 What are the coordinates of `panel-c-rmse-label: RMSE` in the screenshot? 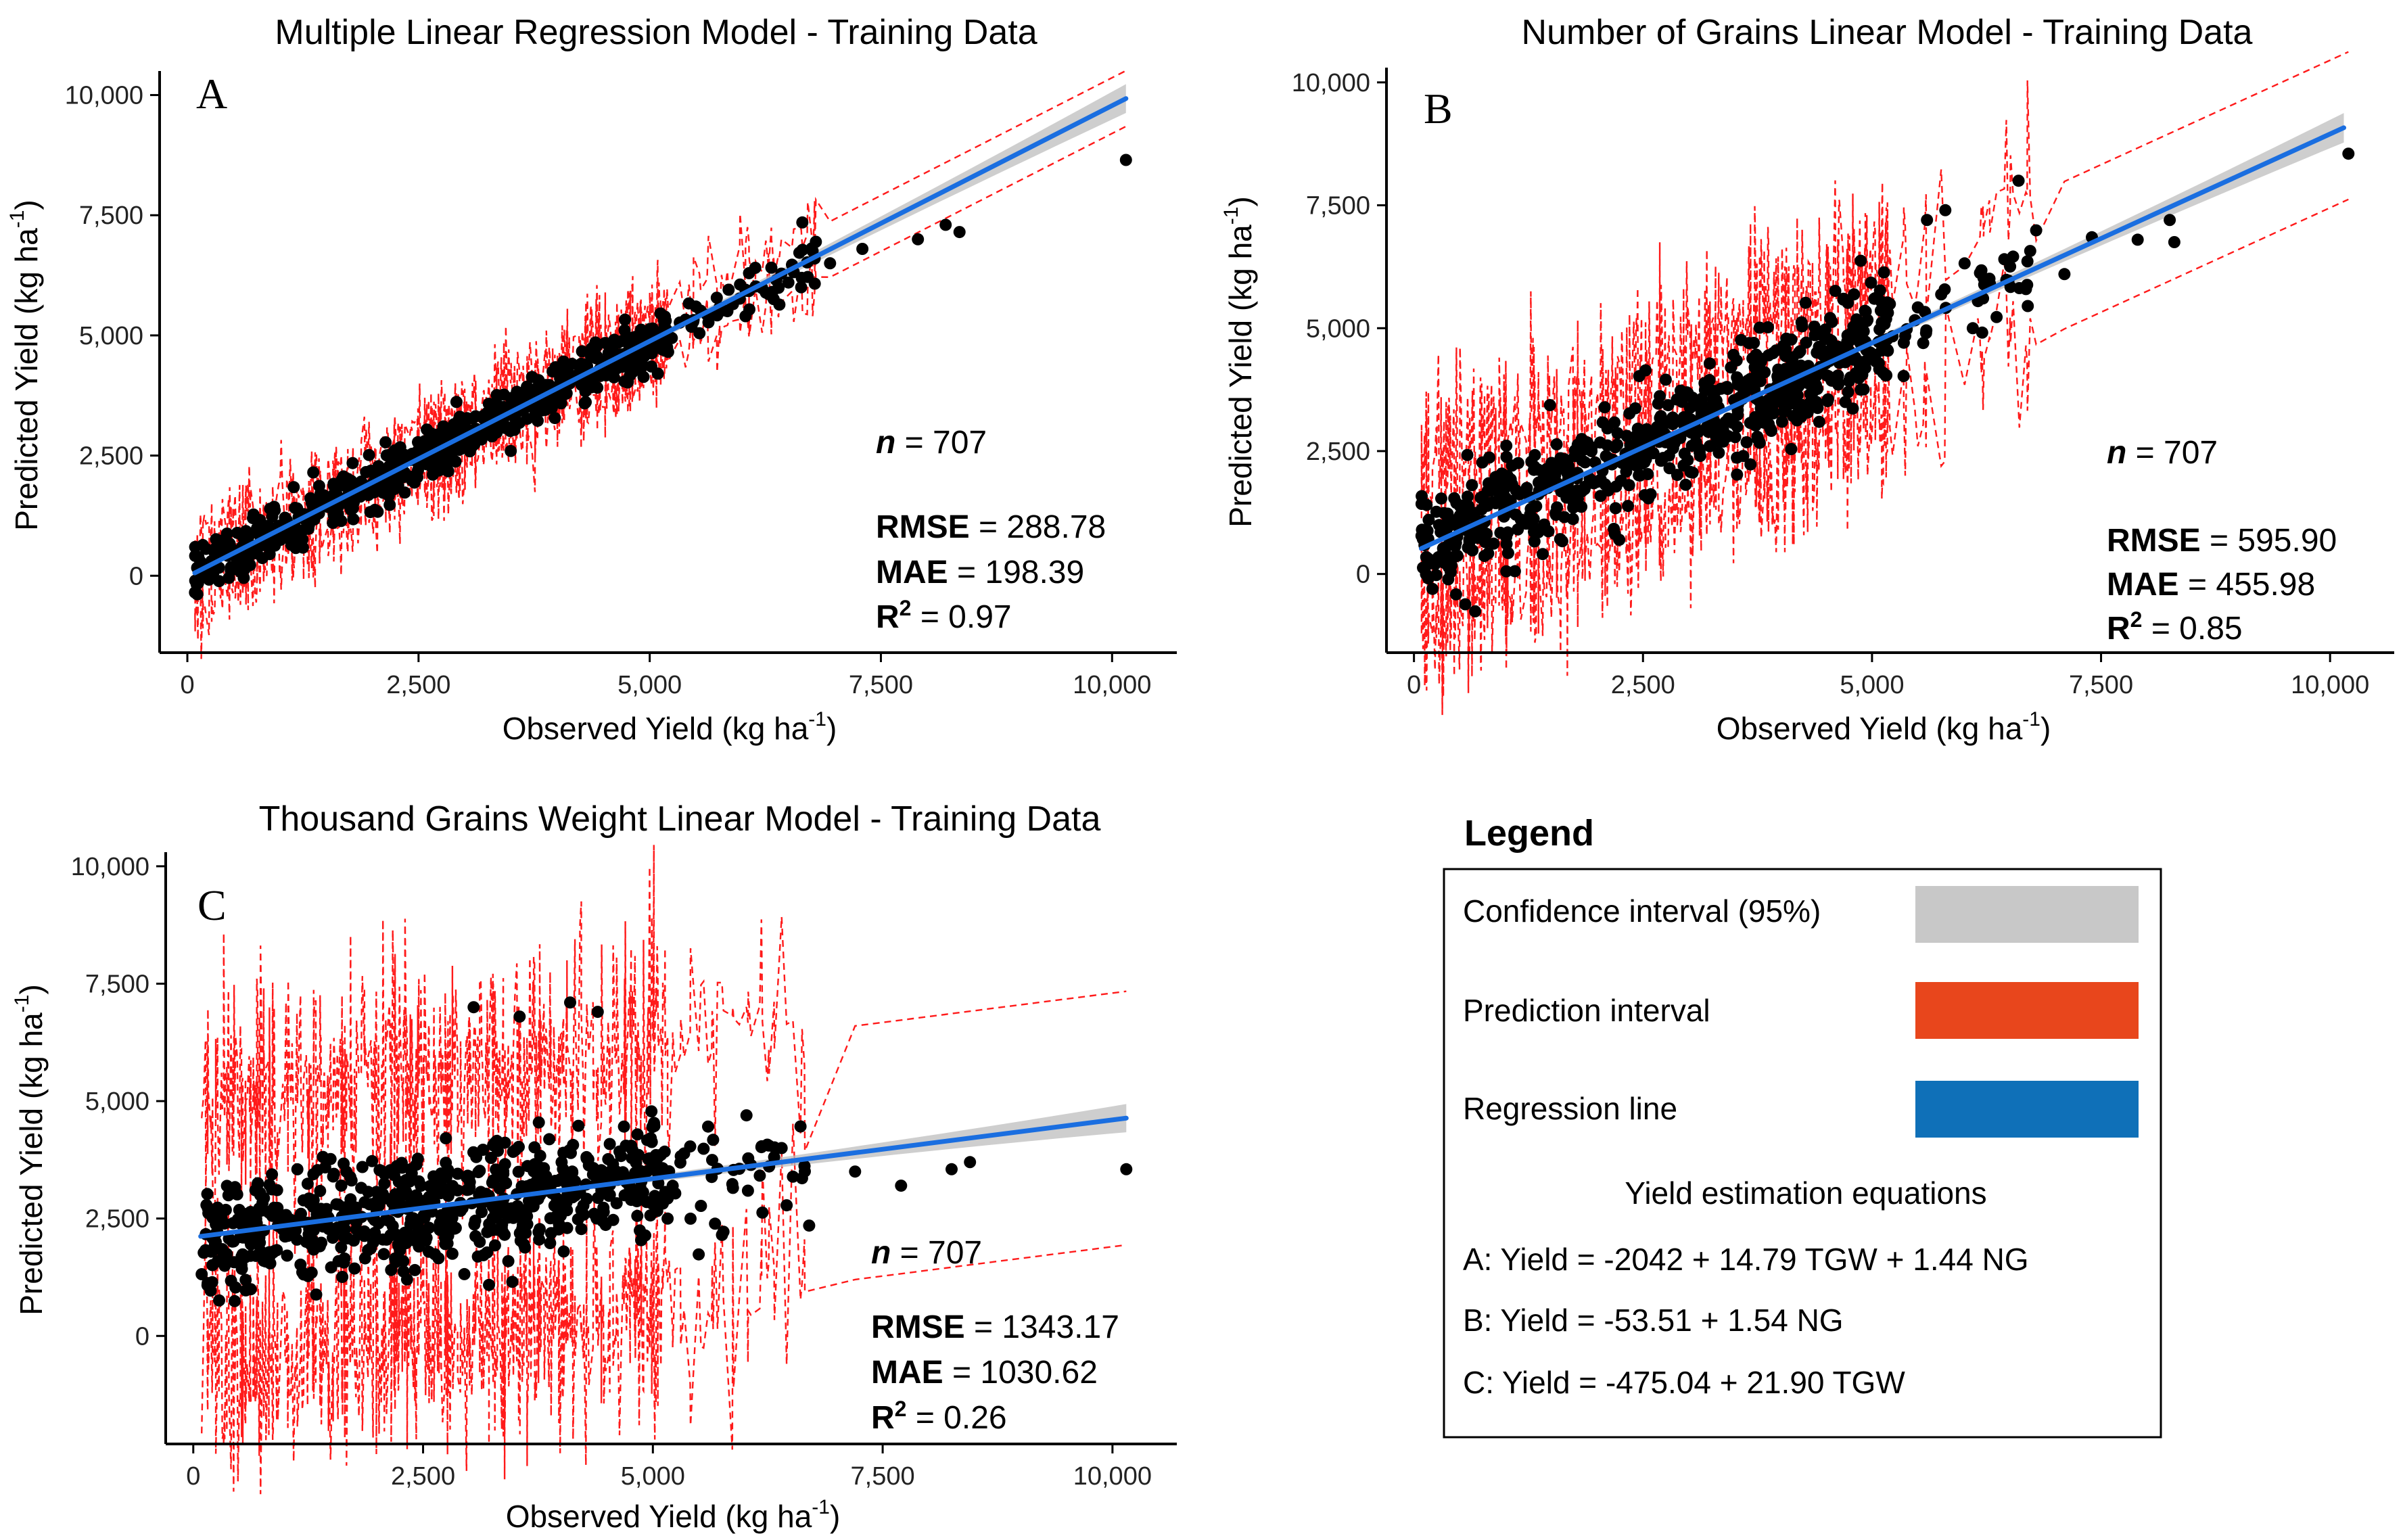 It's located at (918, 1327).